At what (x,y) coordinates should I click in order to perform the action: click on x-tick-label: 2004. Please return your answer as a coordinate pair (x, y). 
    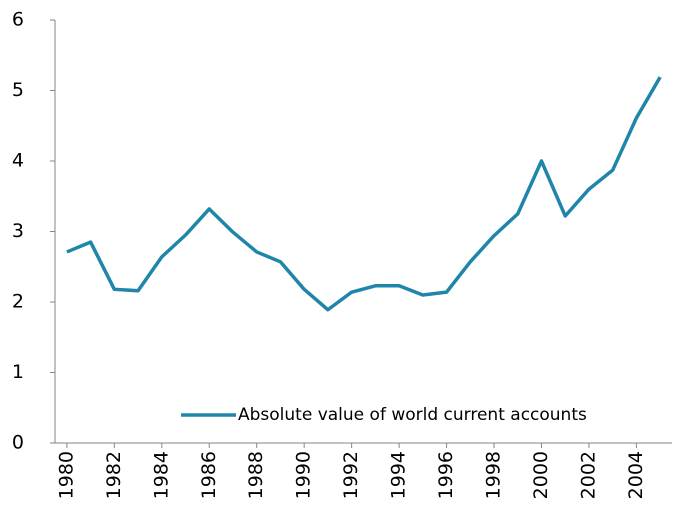
    Looking at the image, I should click on (636, 475).